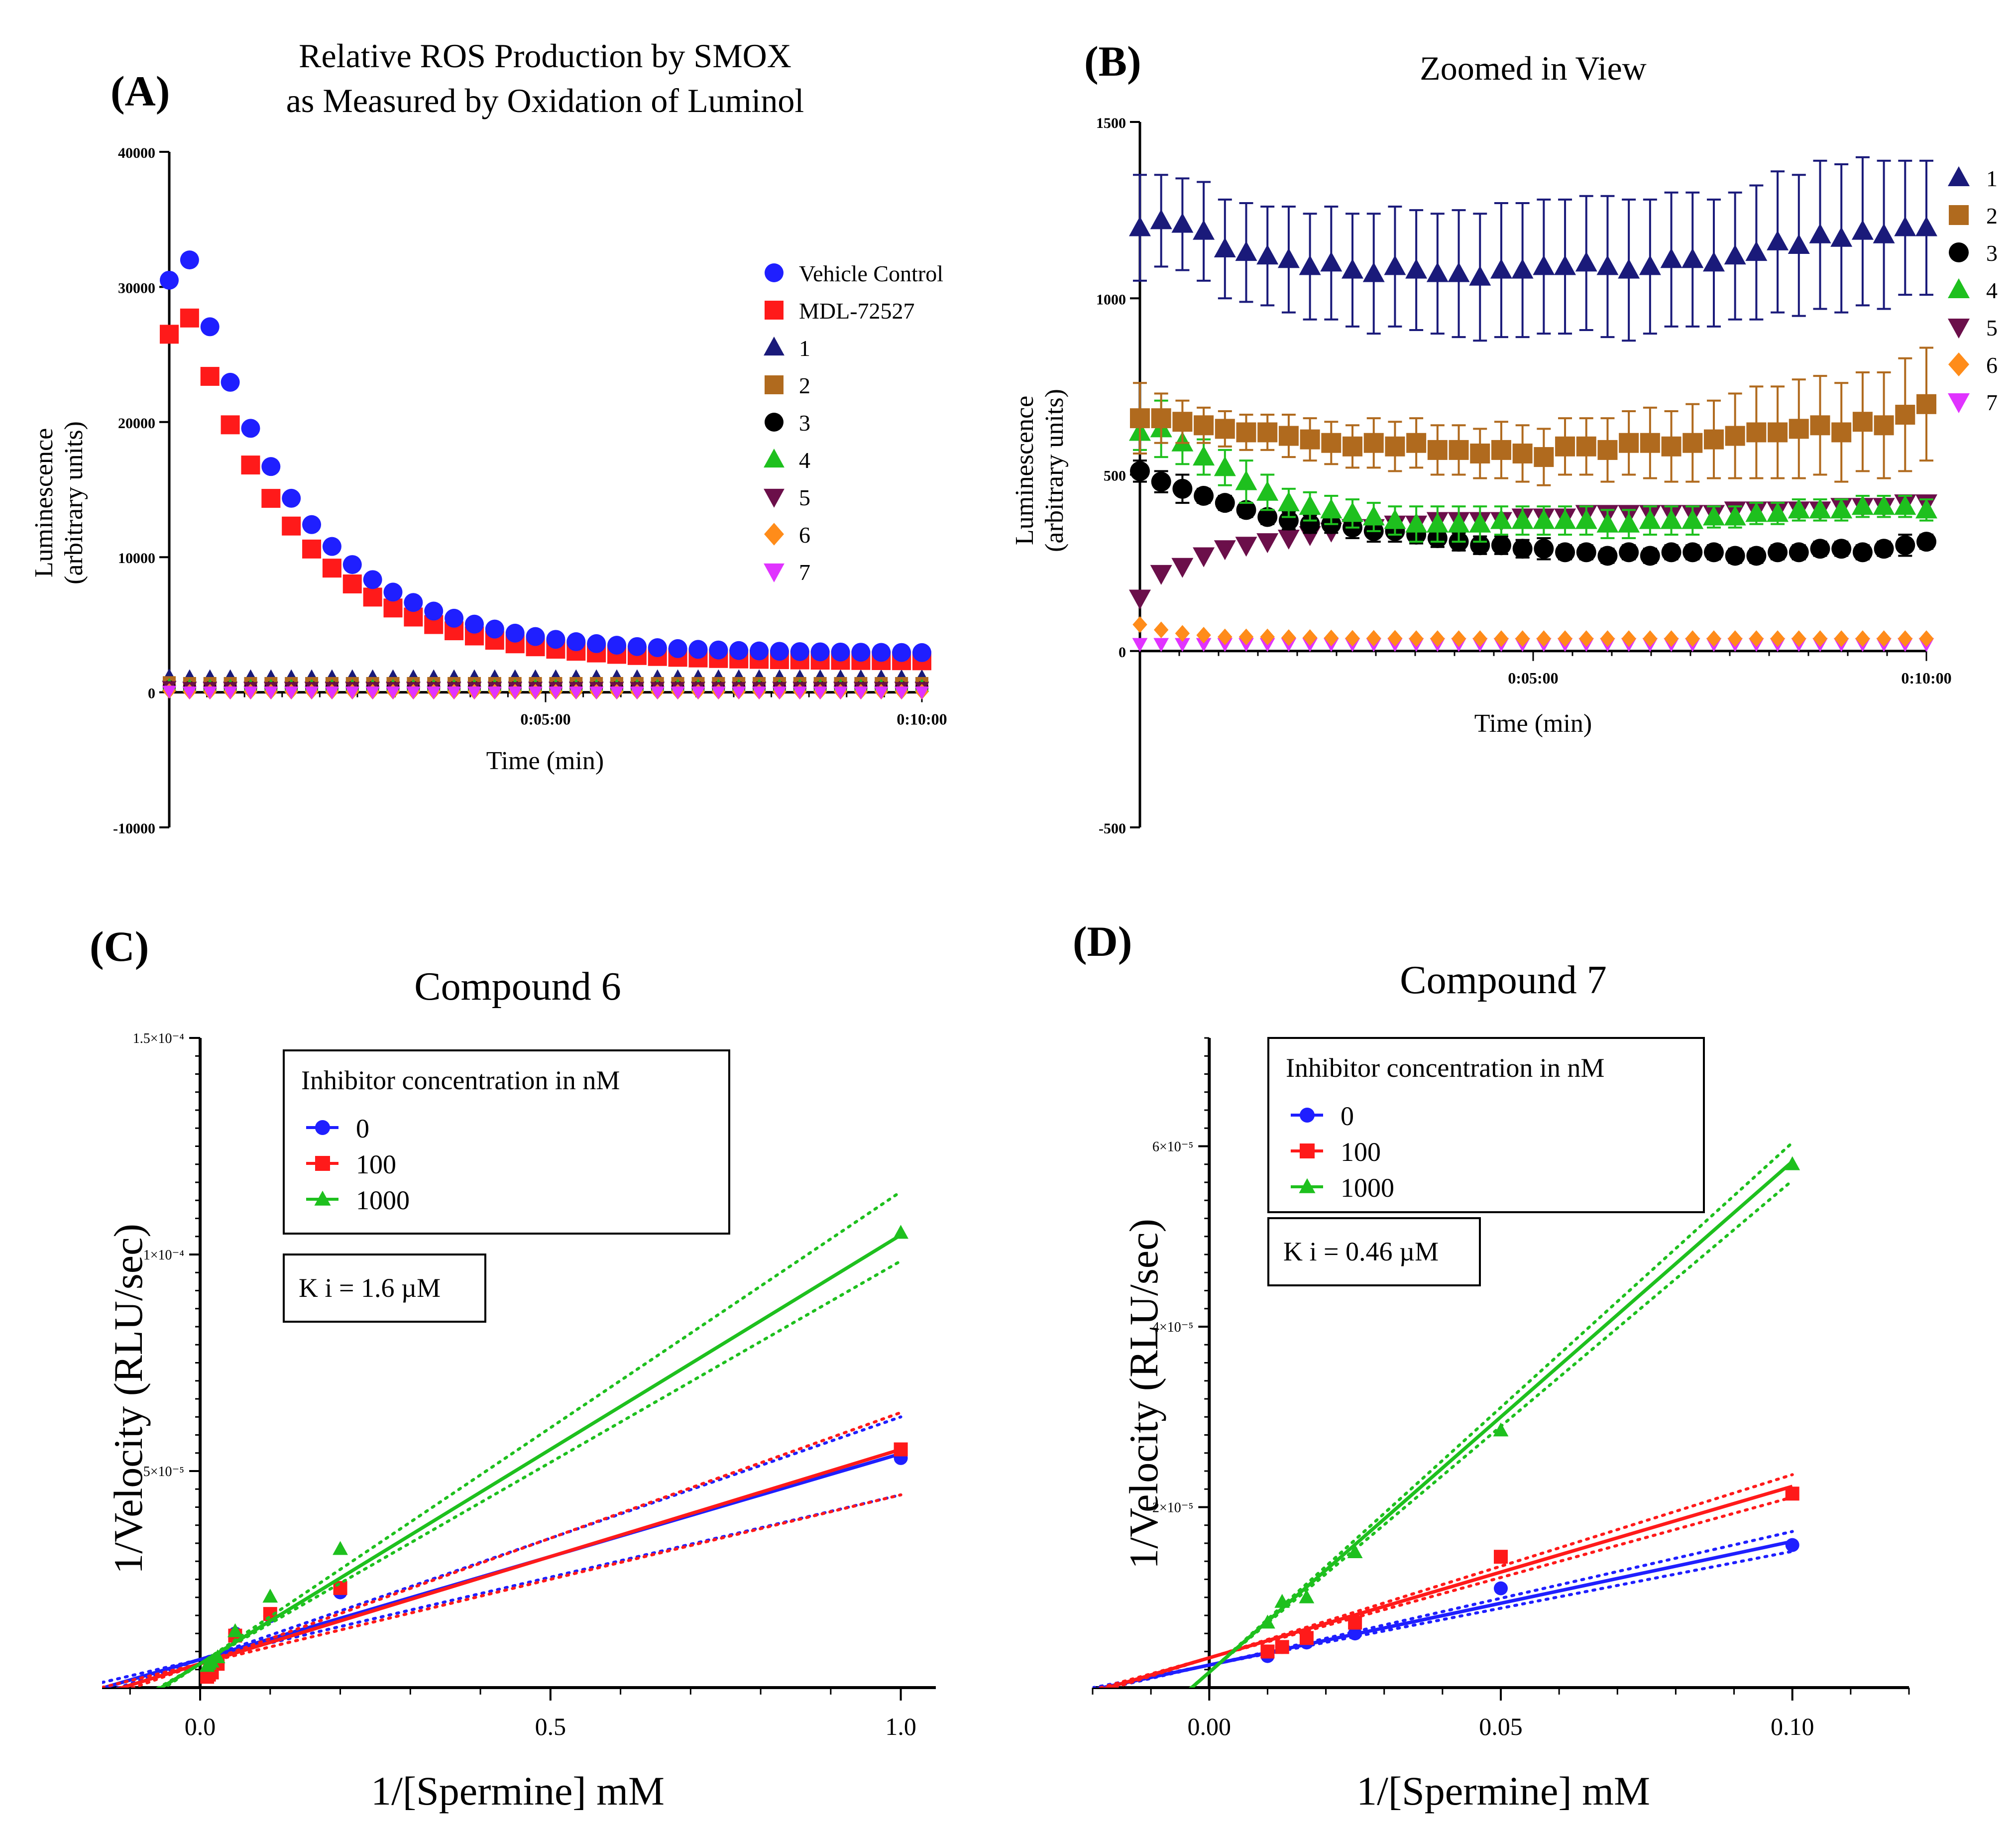  Describe the element at coordinates (857, 311) in the screenshot. I see `legend-label: MDL-72527` at that location.